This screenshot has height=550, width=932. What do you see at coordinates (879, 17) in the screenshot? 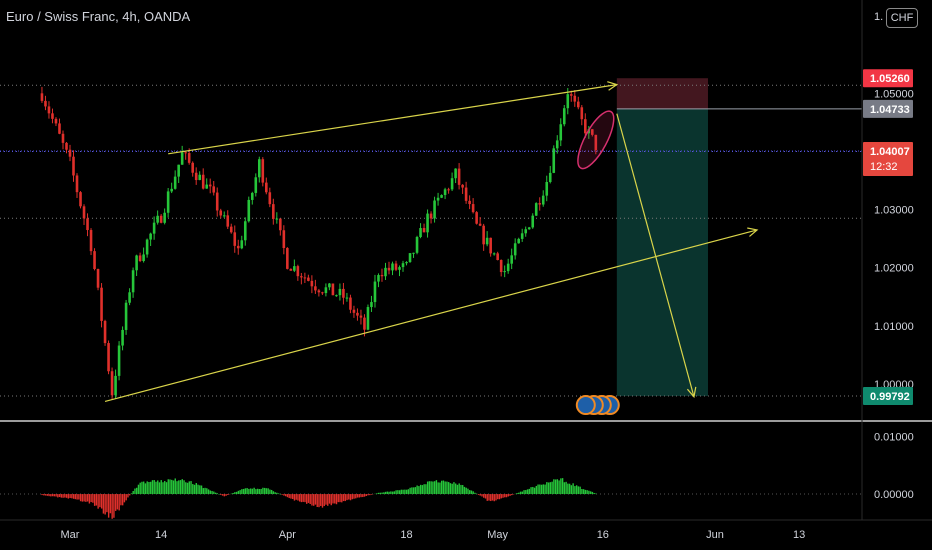
I see `price-axis-partial-label: 1.` at bounding box center [879, 17].